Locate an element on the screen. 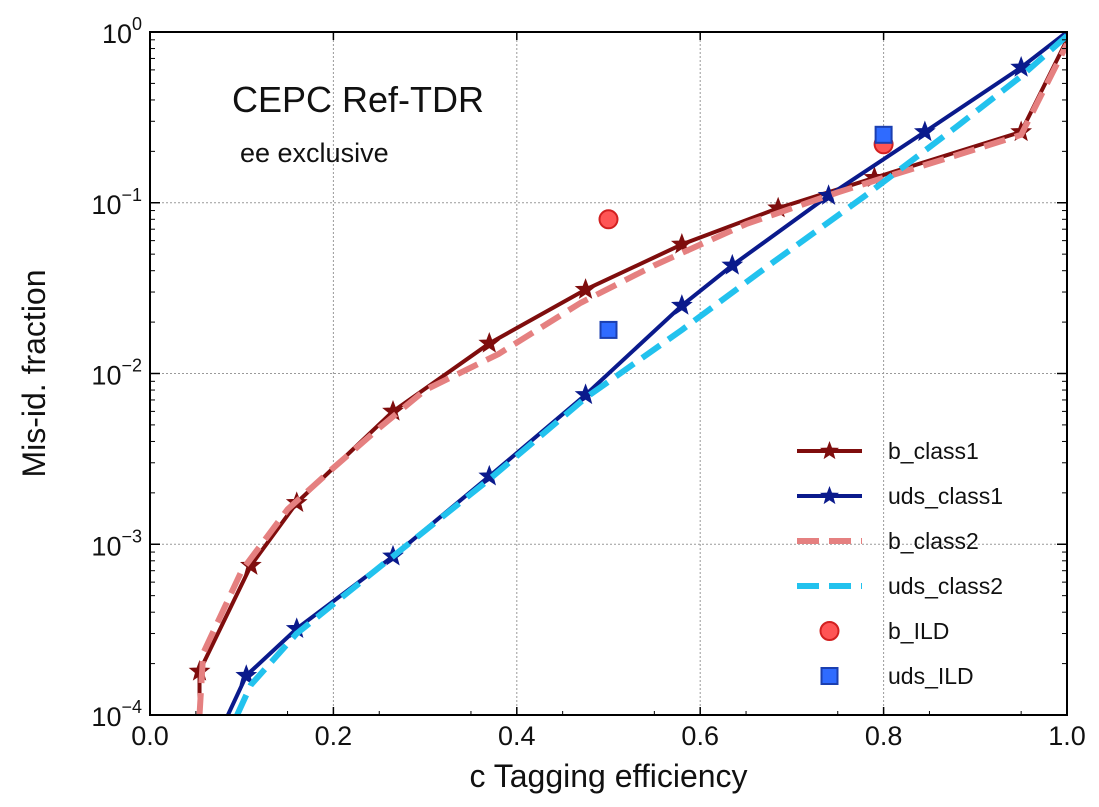 Image resolution: width=1099 pixels, height=807 pixels. y-axis-title: Mis-id. fraction is located at coordinates (34, 373).